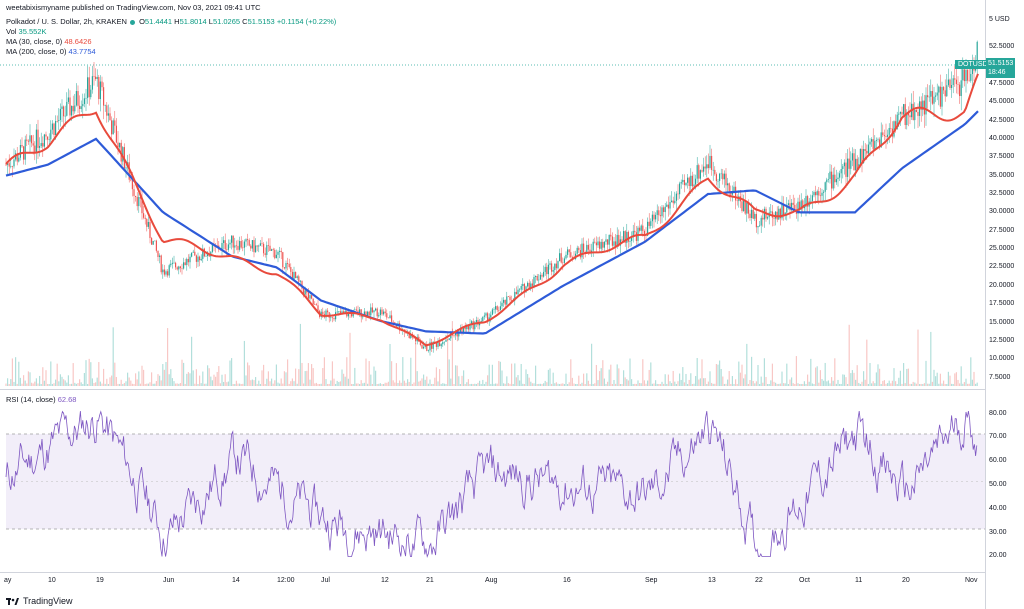 The width and height of the screenshot is (1024, 609). I want to click on time-tick-label: 10, so click(52, 580).